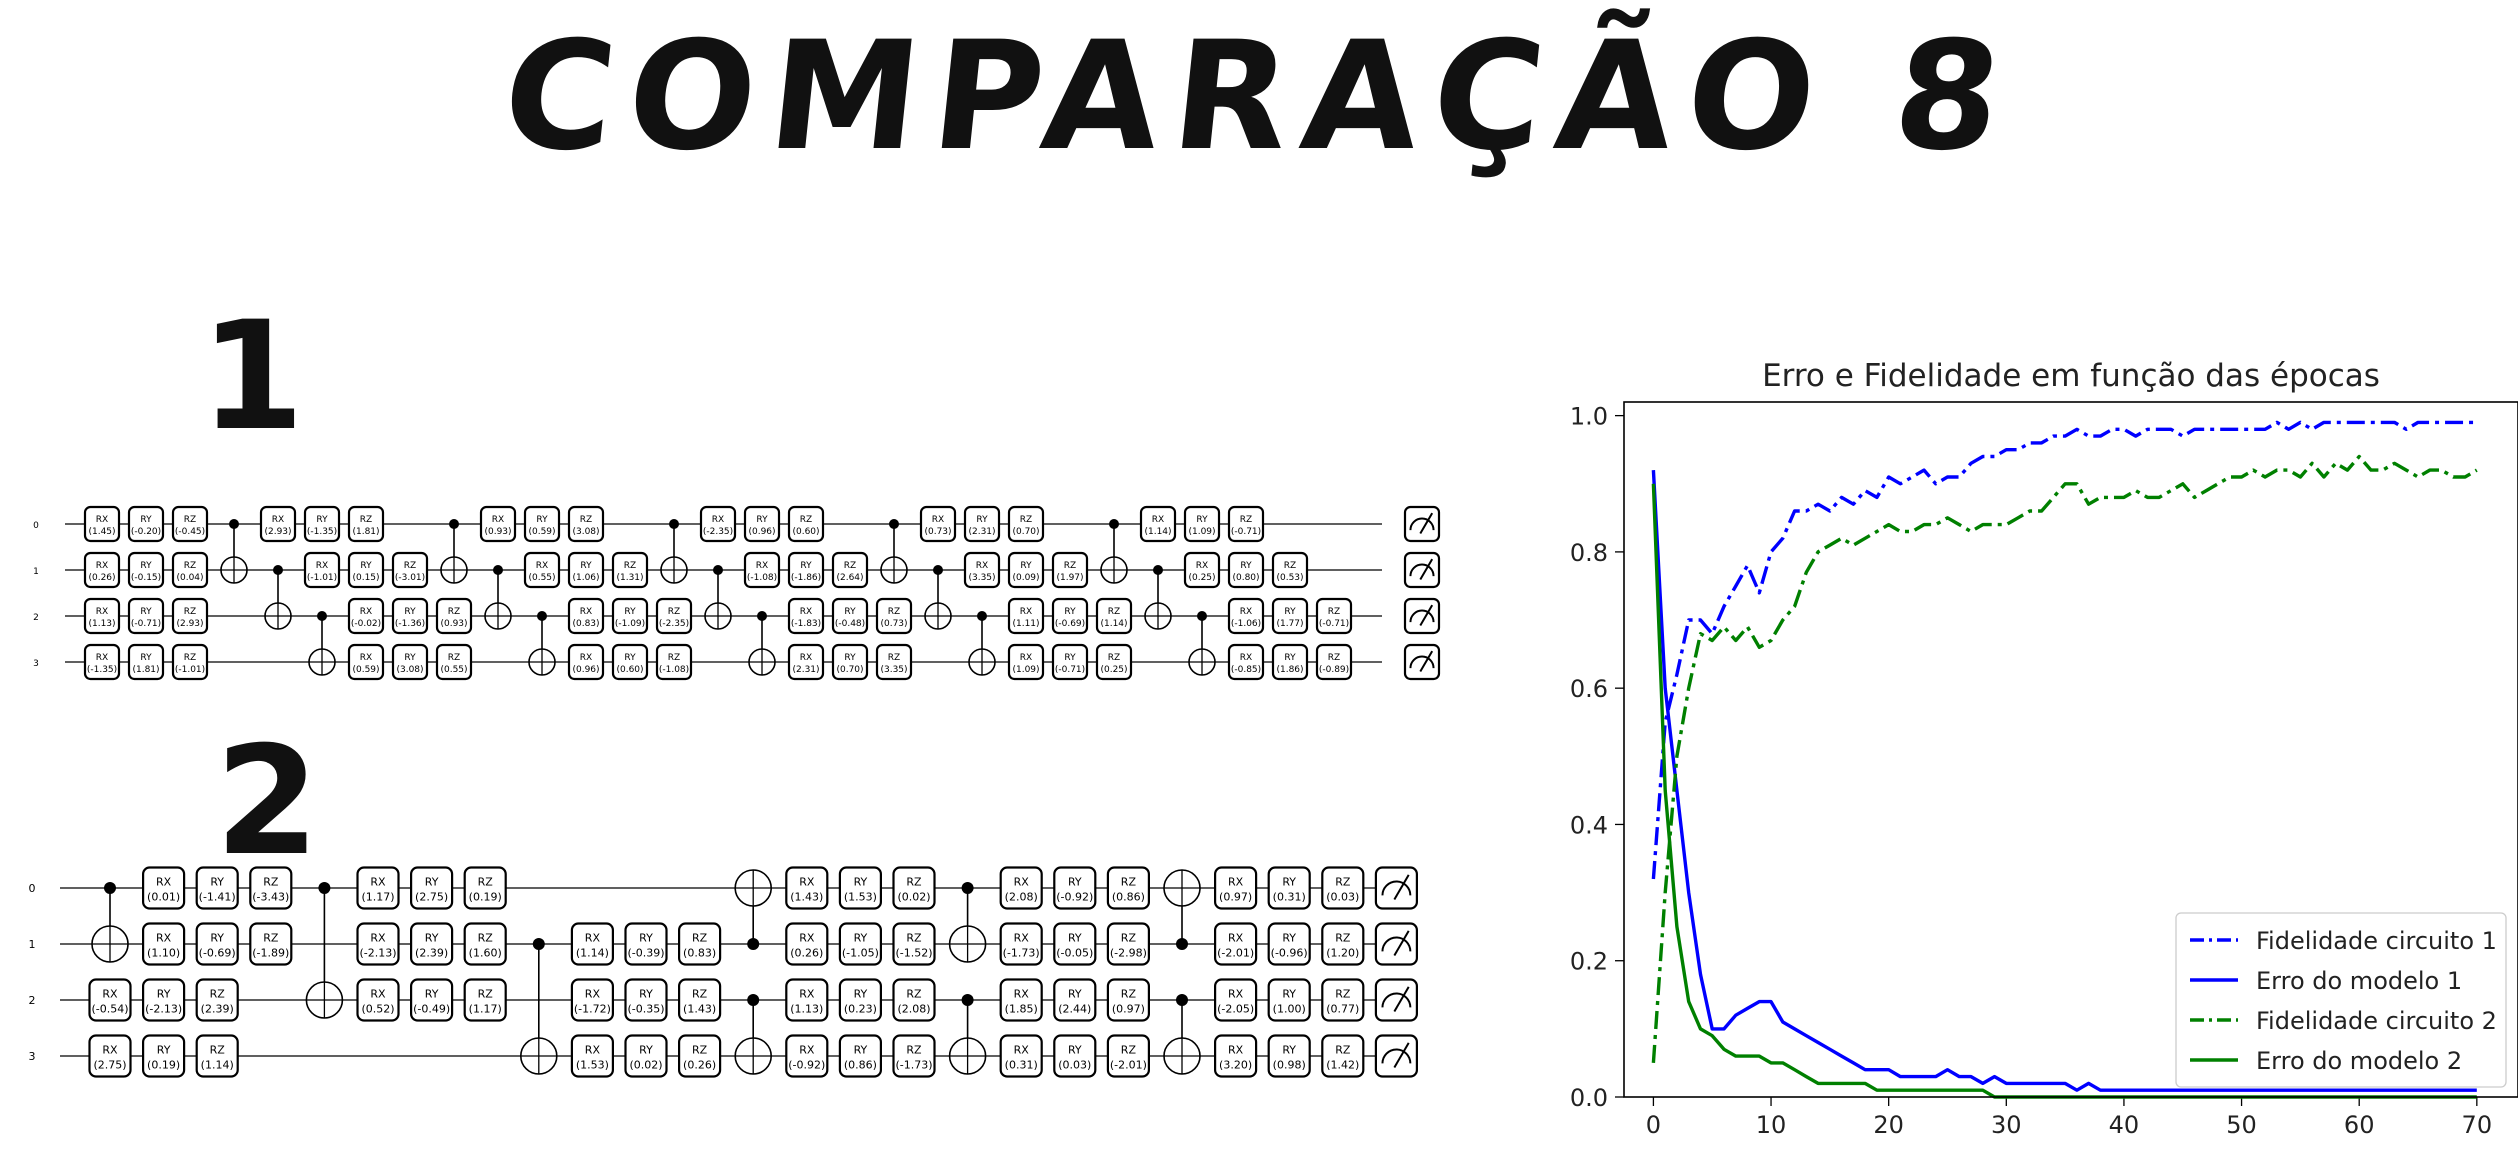 Image resolution: width=2518 pixels, height=1154 pixels. I want to click on c2-gate-rz: RZ(1.20), so click(1343, 944).